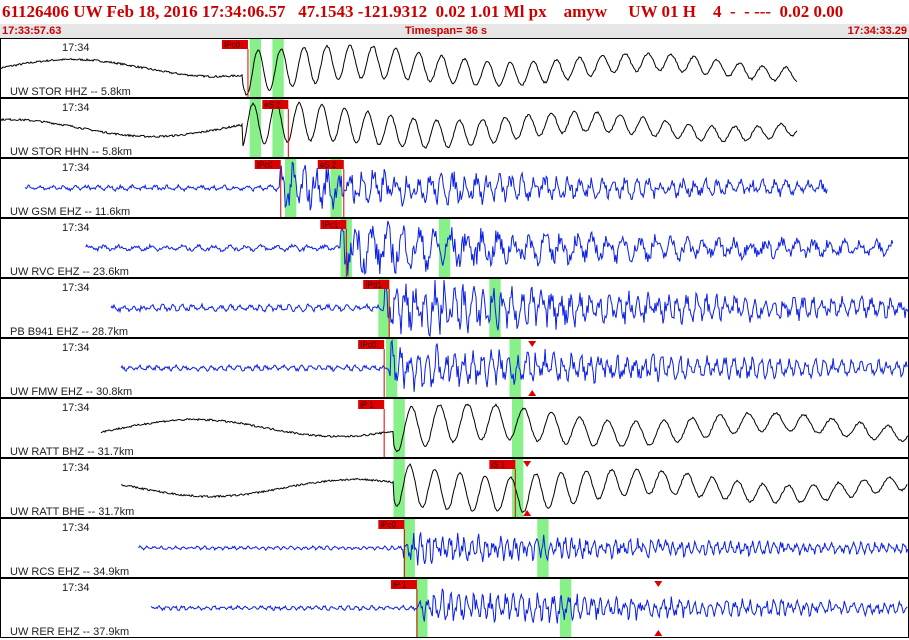 The height and width of the screenshot is (640, 909). Describe the element at coordinates (72, 512) in the screenshot. I see `channel-label: UW RATT BHE -- 31.7km` at that location.